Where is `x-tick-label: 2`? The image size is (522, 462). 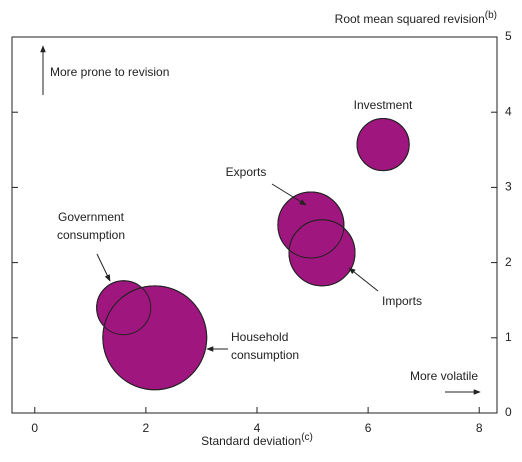 x-tick-label: 2 is located at coordinates (146, 428).